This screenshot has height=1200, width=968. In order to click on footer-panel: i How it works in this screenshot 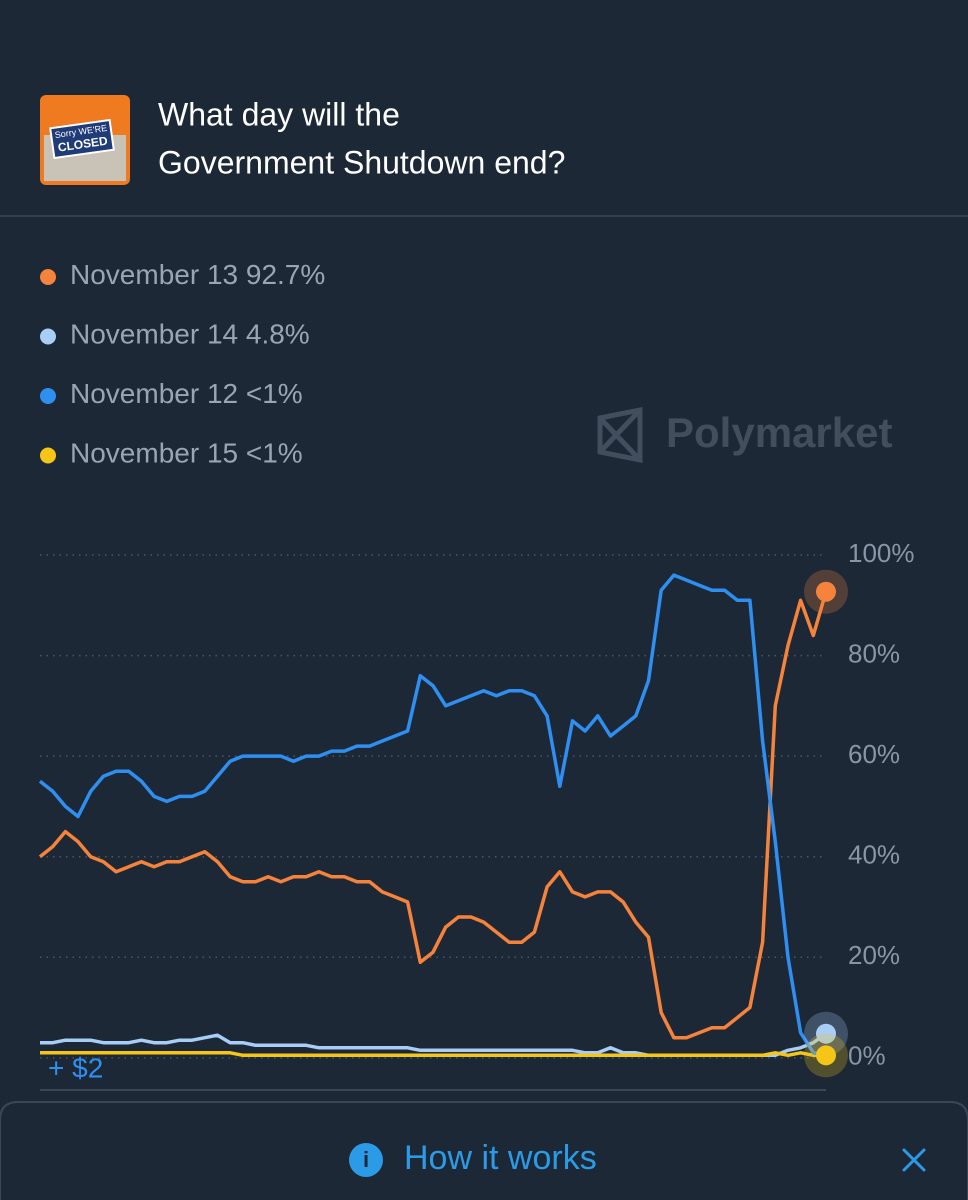, I will do `click(484, 1150)`.